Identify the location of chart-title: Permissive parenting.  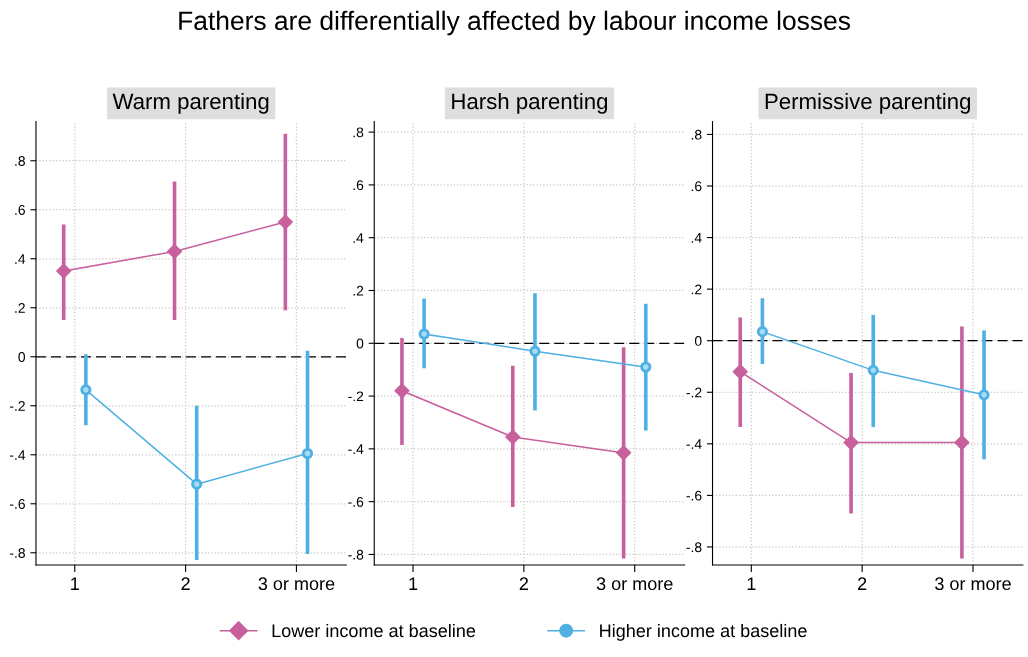
(868, 103).